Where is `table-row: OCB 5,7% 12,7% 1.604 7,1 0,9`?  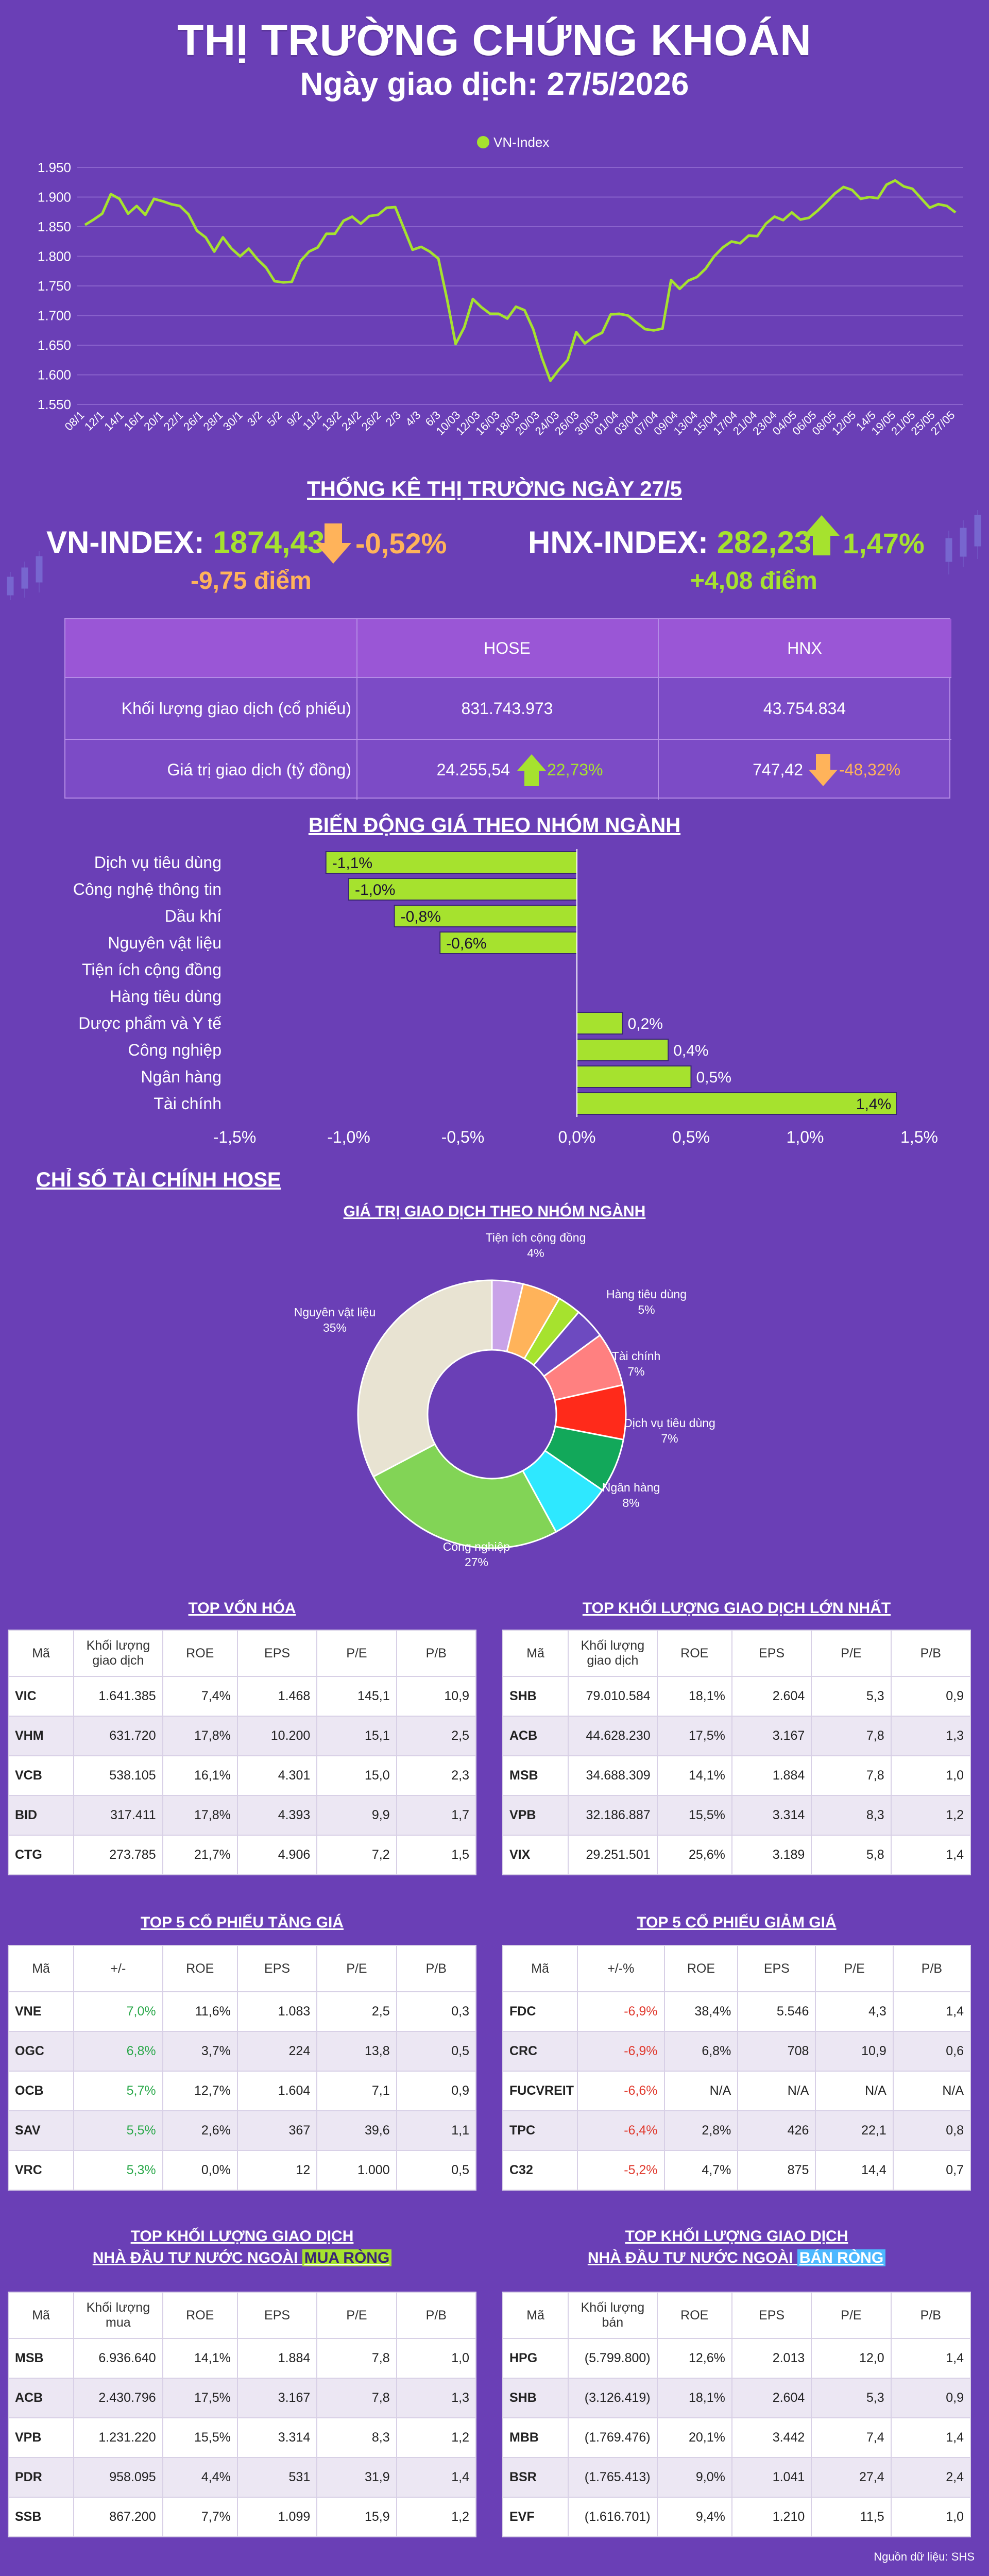
table-row: OCB 5,7% 12,7% 1.604 7,1 0,9 is located at coordinates (242, 2091).